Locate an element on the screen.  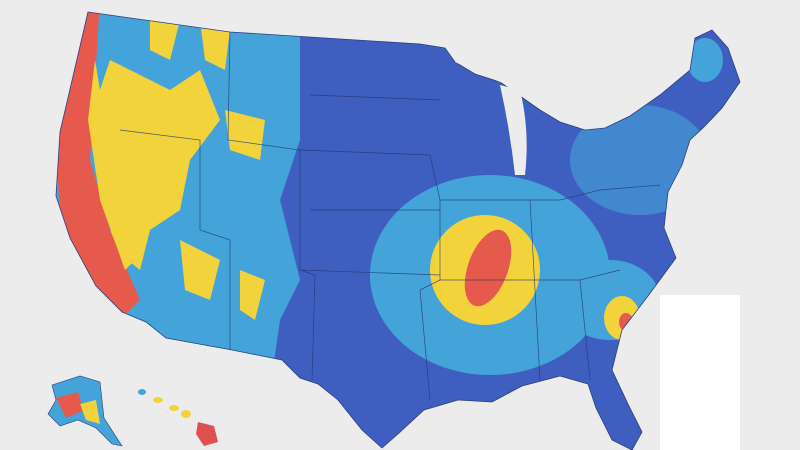
hawaii-big-island is located at coordinates (207, 434).